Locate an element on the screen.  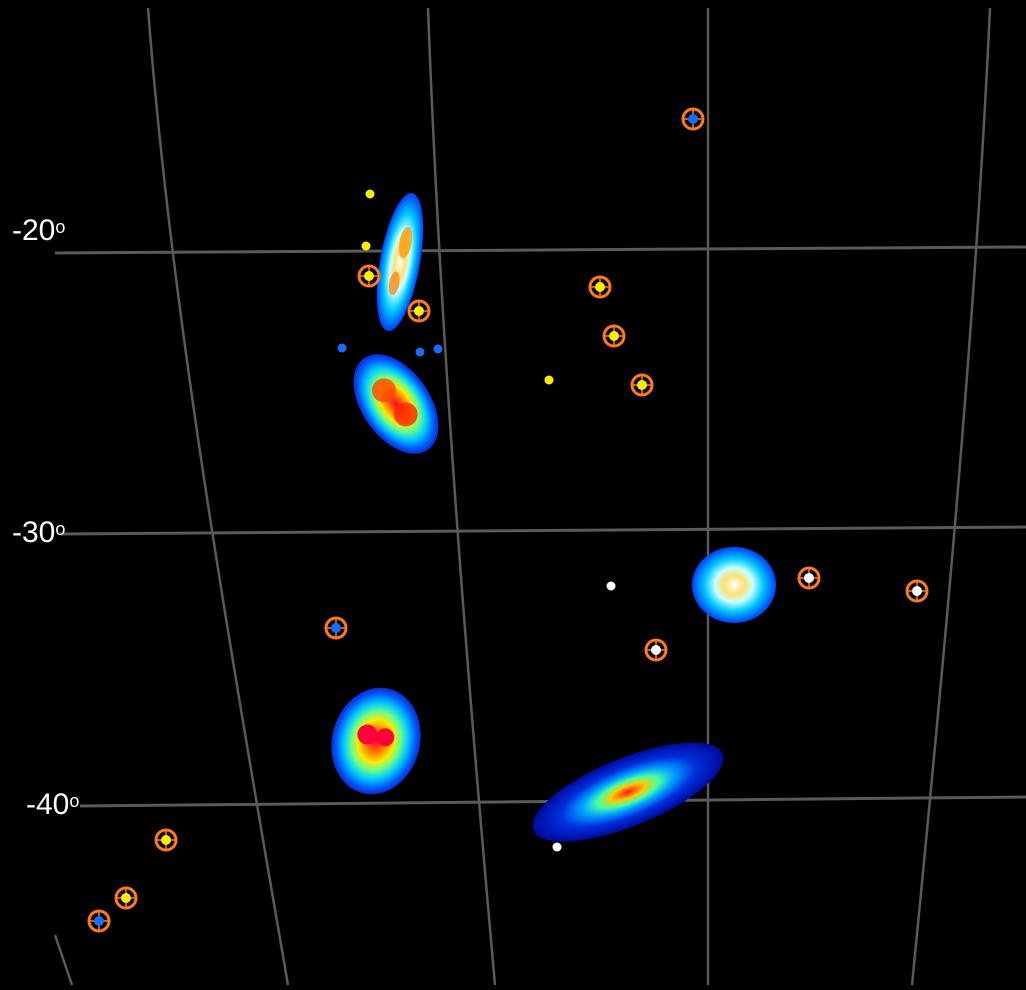
dec-label-40: -40o is located at coordinates (53, 804).